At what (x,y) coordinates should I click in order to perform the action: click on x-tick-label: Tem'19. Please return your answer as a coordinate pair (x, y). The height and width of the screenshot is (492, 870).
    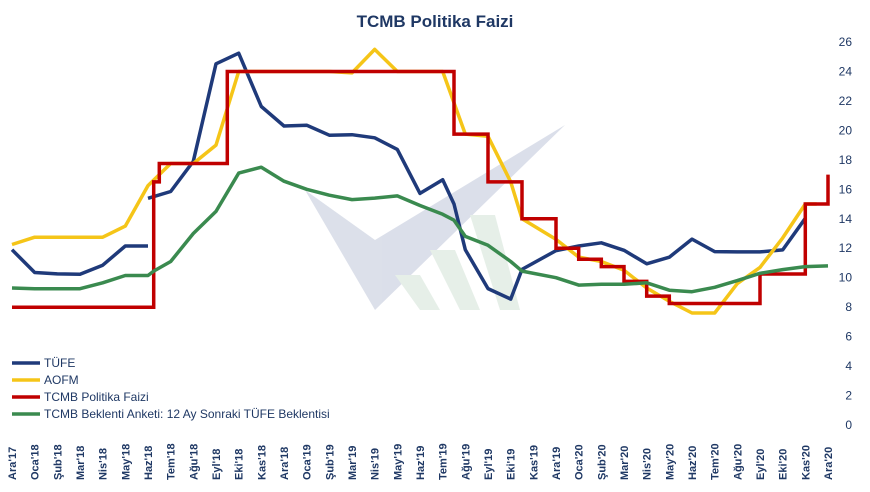
    Looking at the image, I should click on (444, 461).